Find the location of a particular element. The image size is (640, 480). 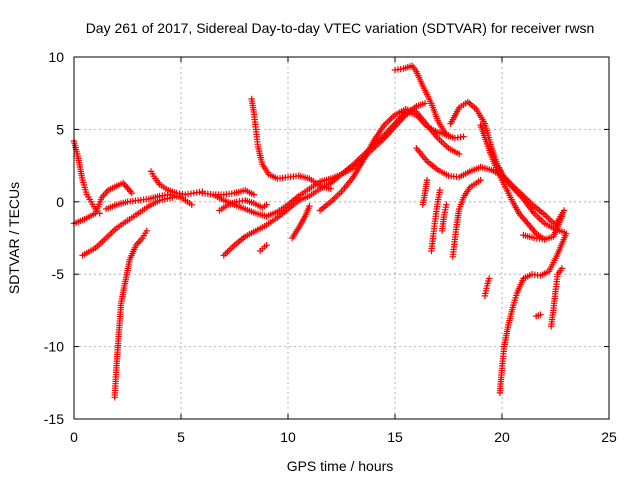

y-axis-label: SDTVAR / TECUs is located at coordinates (14, 238).